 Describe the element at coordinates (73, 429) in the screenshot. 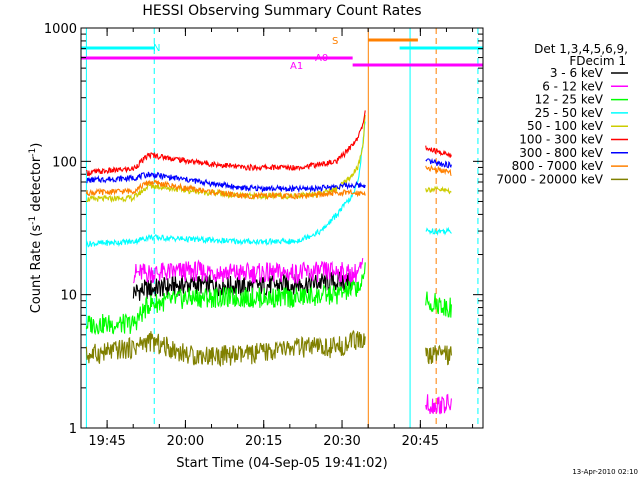

I see `y-tick-label: 1` at that location.